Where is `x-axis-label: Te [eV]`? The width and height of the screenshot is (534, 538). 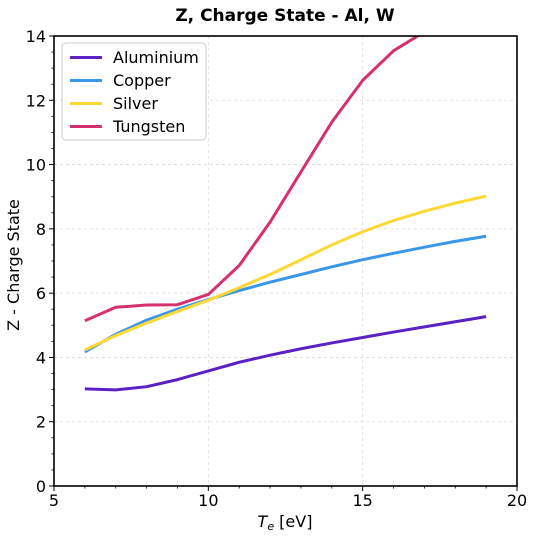
x-axis-label: Te [eV] is located at coordinates (285, 522).